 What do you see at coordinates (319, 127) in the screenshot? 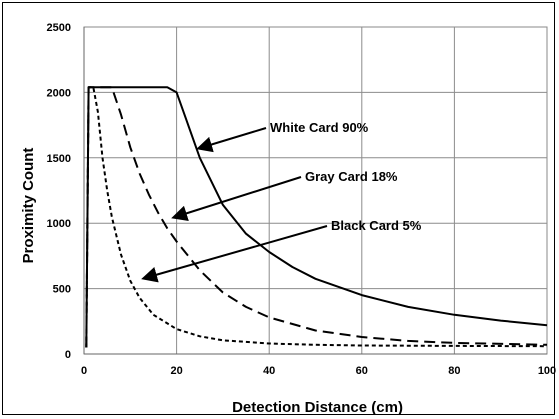
I see `annotation-label: White Card 90%` at bounding box center [319, 127].